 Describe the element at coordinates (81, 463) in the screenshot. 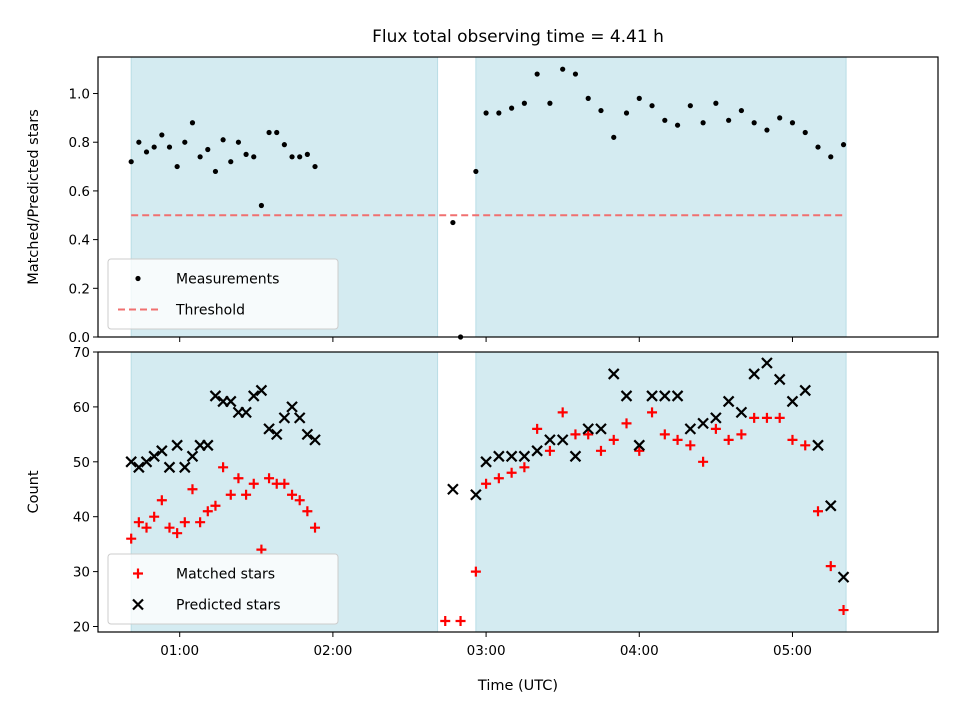

I see `y-tick-label: 50` at that location.